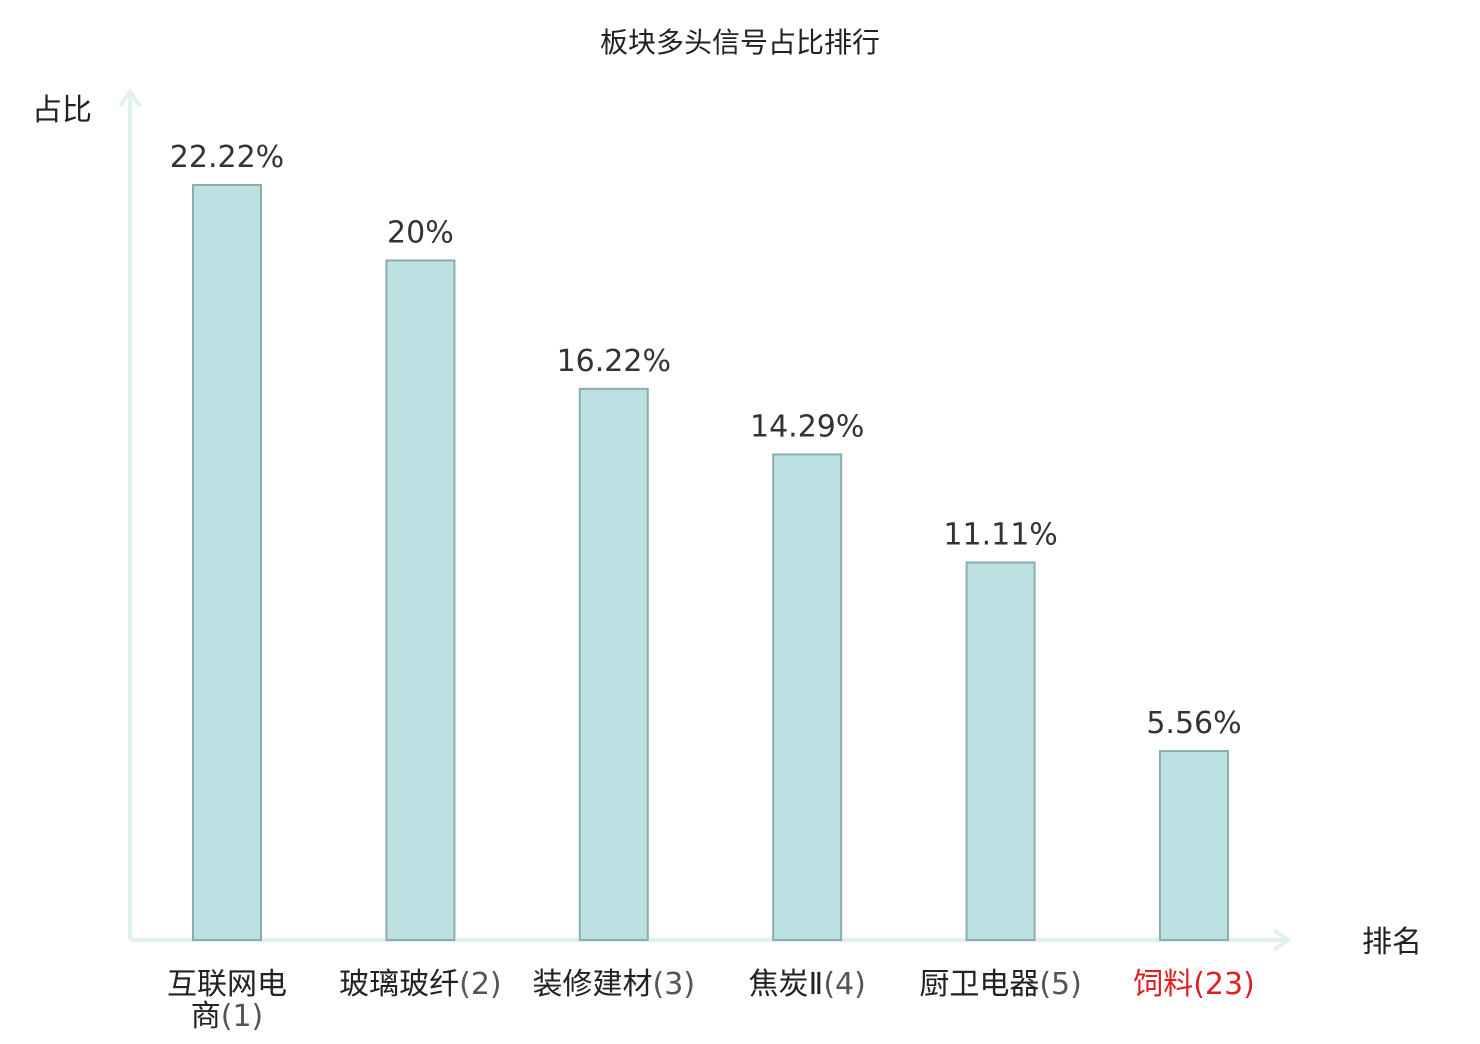 This screenshot has width=1480, height=1044. Describe the element at coordinates (1392, 942) in the screenshot. I see `x-axis-label: 排名` at that location.